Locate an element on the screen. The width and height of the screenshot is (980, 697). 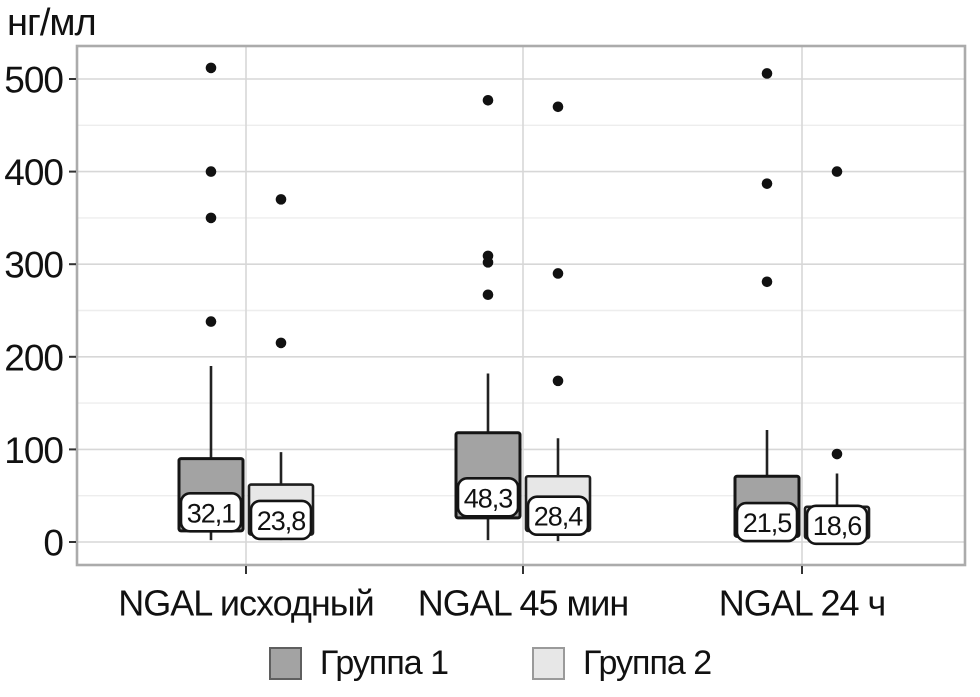
y-axis-tick-label: 0 is located at coordinates (53, 543).